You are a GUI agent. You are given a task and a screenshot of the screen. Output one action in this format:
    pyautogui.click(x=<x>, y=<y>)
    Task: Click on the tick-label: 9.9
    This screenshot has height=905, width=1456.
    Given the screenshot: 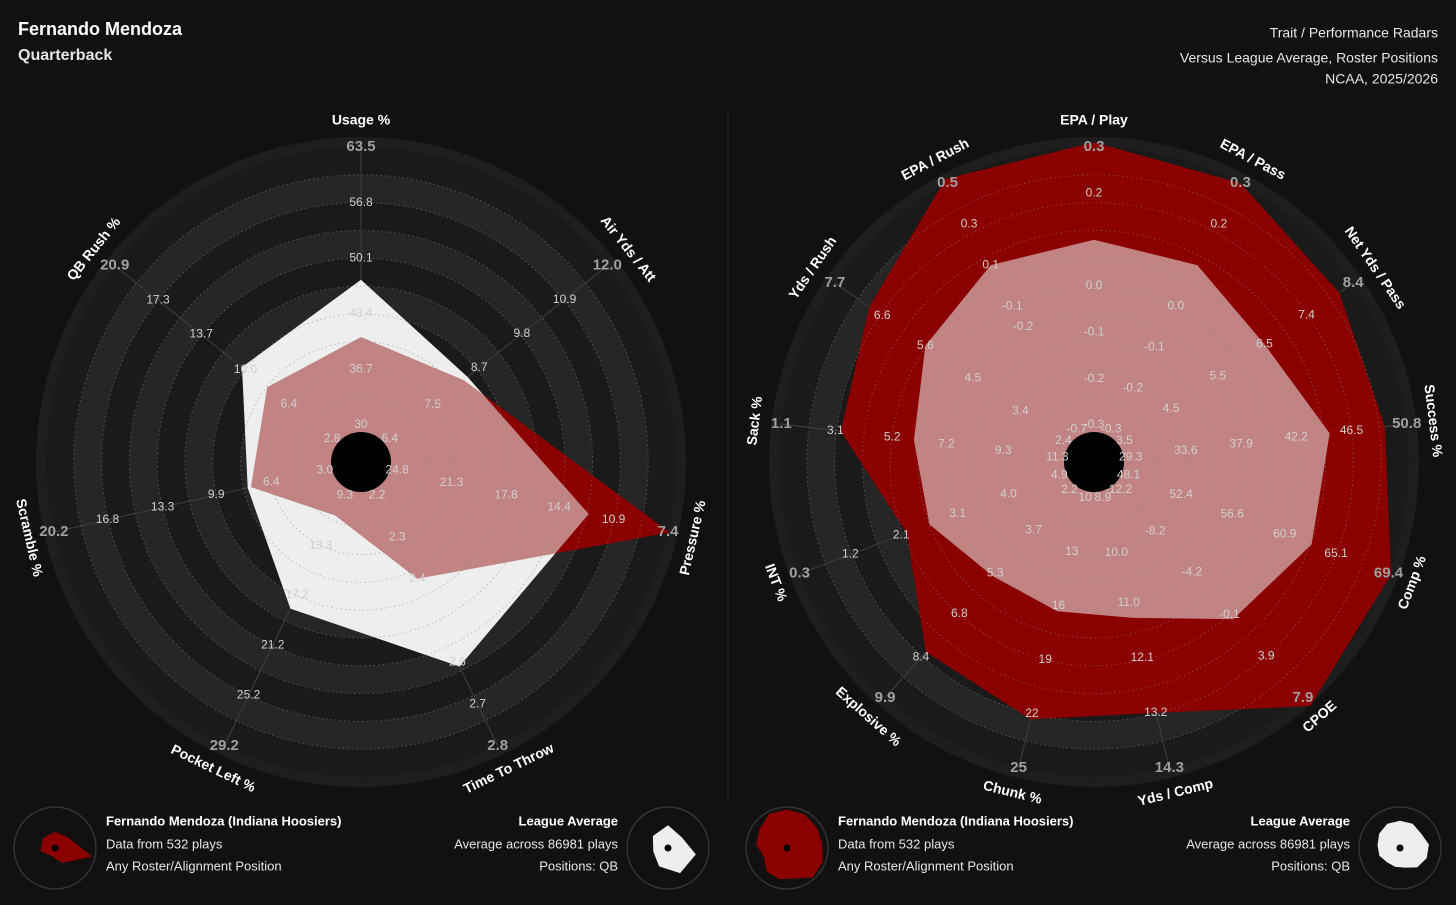 What is the action you would take?
    pyautogui.click(x=216, y=494)
    